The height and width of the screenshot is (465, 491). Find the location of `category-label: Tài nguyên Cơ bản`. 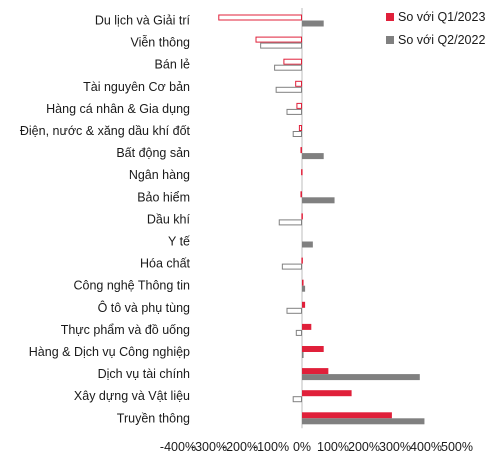

category-label: Tài nguyên Cơ bản is located at coordinates (136, 87).